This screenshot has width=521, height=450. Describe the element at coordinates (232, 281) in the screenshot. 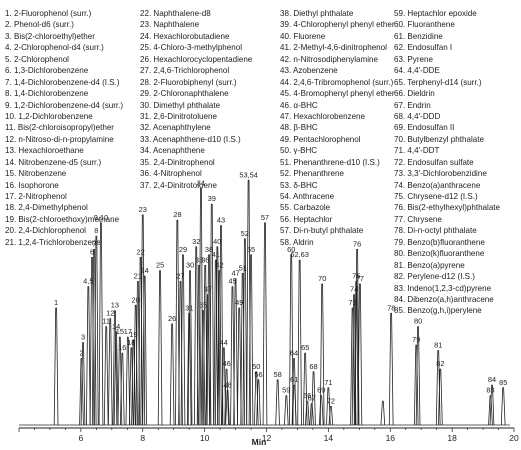

I see `peak-label: 45` at that location.